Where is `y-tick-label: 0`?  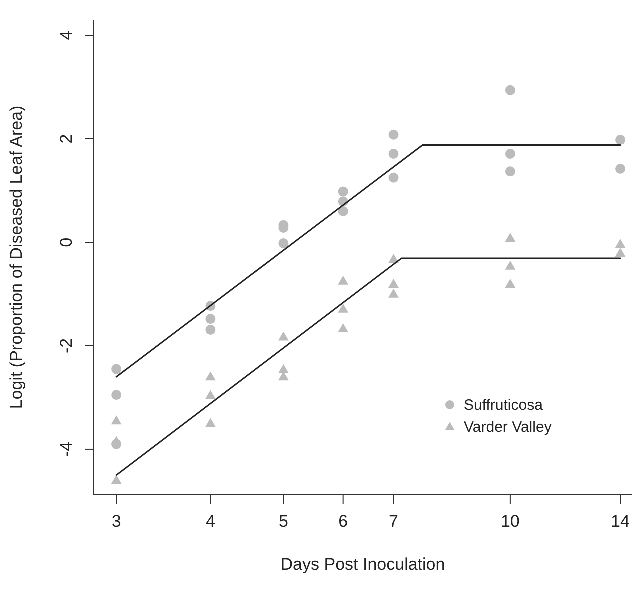
y-tick-label: 0 is located at coordinates (66, 243).